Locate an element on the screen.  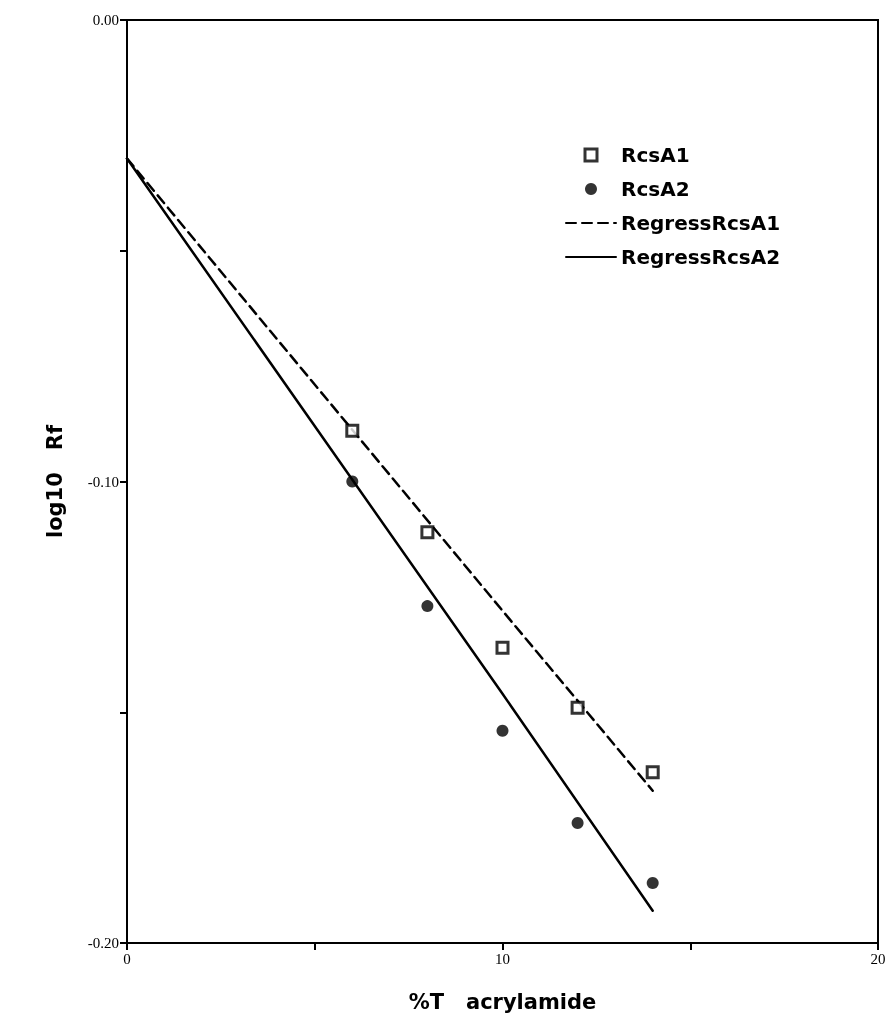
y-tick-label: -0.10 is located at coordinates (103, 481).